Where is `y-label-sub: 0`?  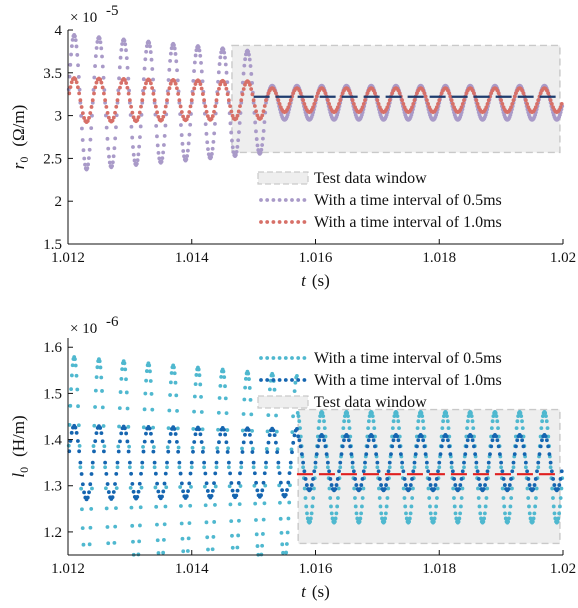
y-label-sub: 0 is located at coordinates (24, 160).